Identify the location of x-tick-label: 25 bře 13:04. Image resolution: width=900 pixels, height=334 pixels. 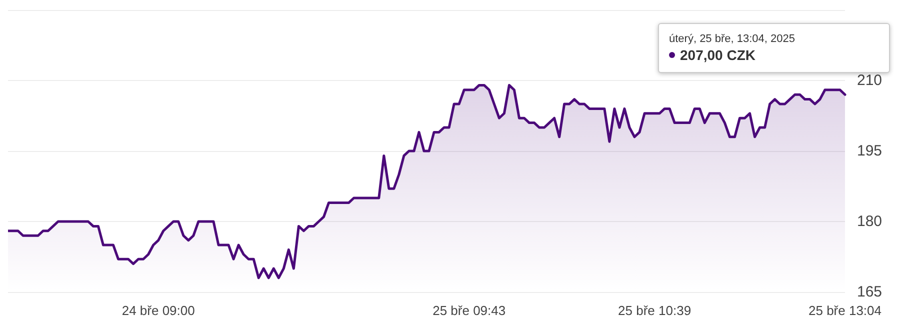
(845, 310).